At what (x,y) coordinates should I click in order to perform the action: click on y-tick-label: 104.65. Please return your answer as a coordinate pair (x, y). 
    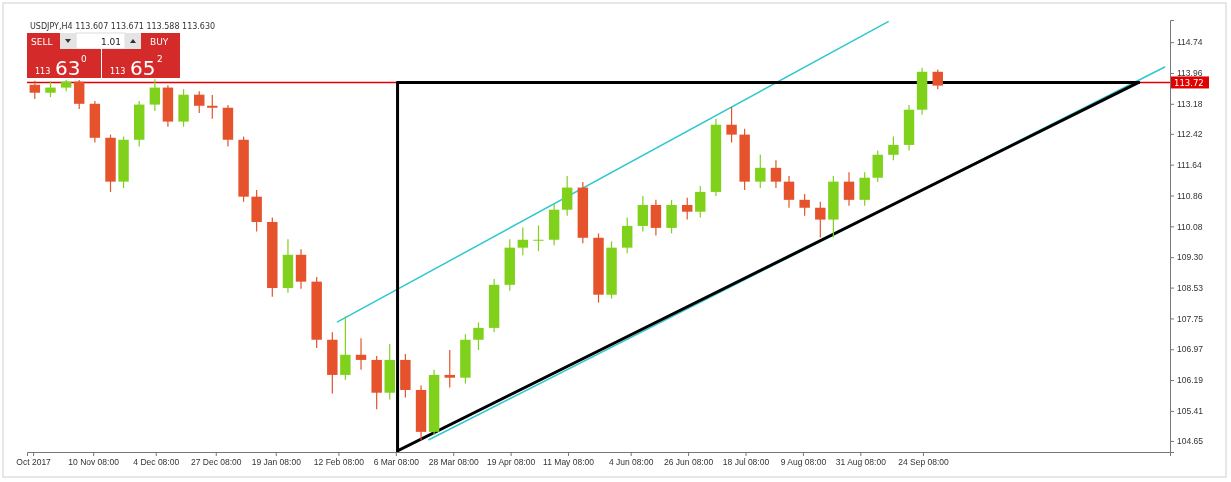
    Looking at the image, I should click on (1190, 441).